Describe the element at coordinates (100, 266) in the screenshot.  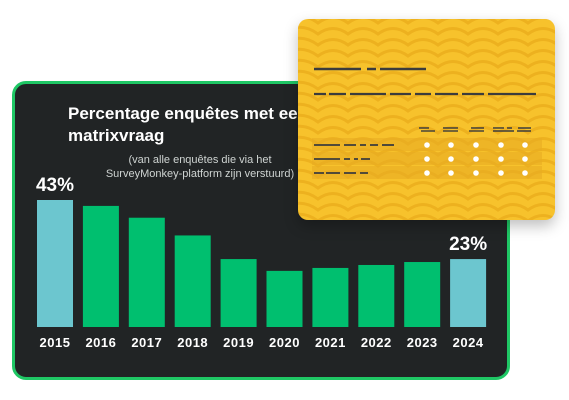
I see `bar-2016` at that location.